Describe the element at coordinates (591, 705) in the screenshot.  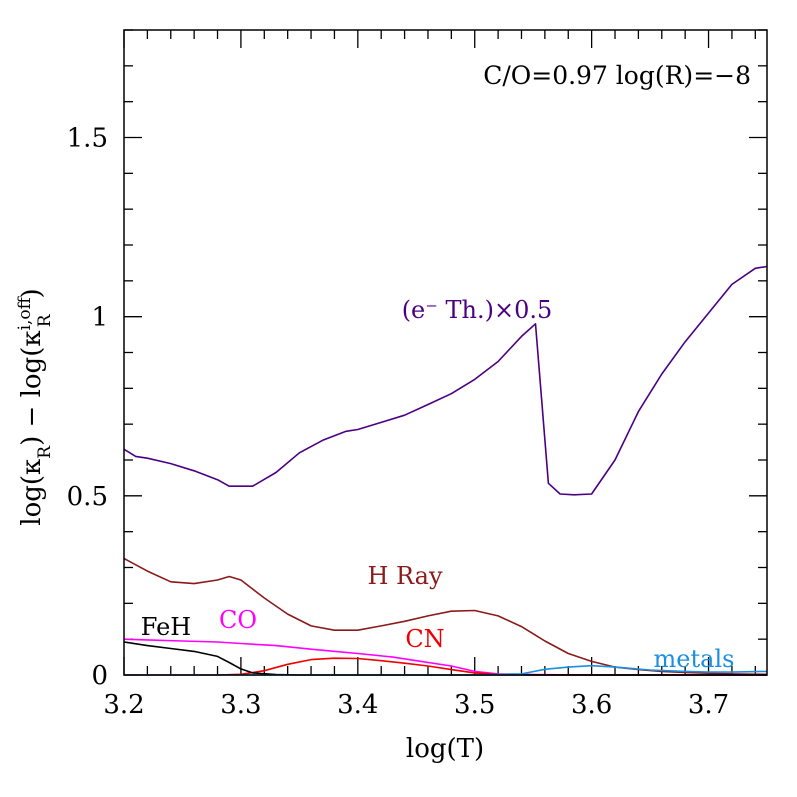
I see `x-tick-label: 3.6` at that location.